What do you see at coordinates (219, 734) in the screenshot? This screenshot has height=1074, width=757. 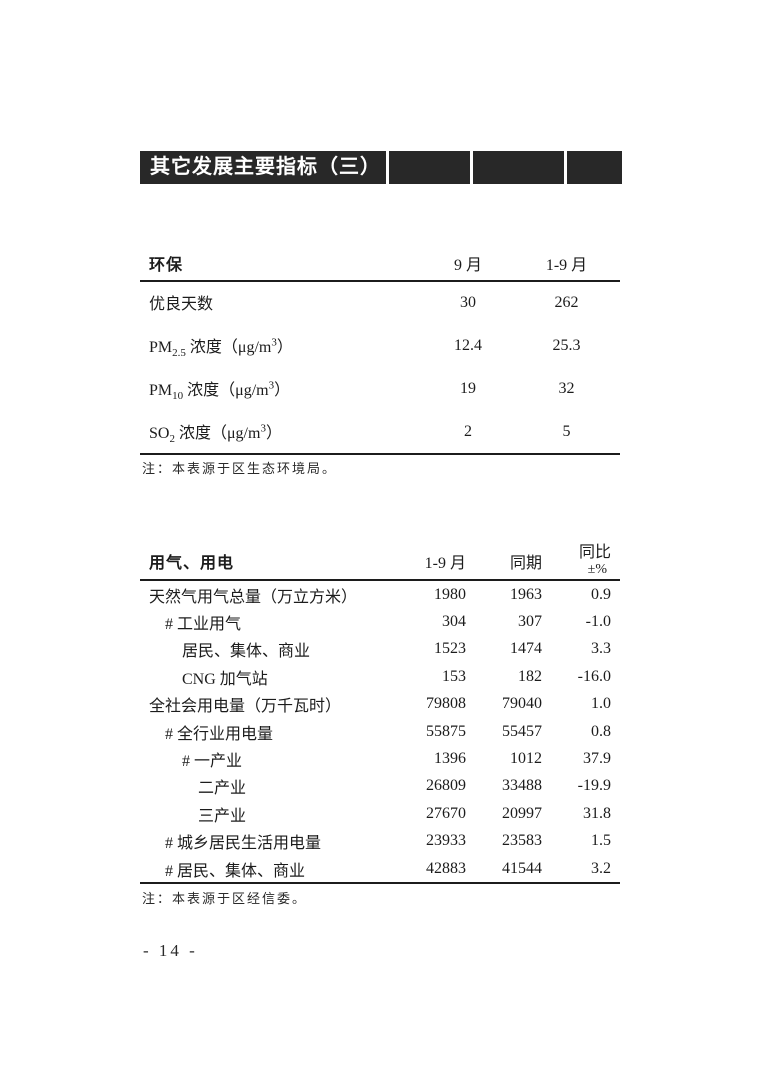 I see `row-label: # 全行业用电量` at bounding box center [219, 734].